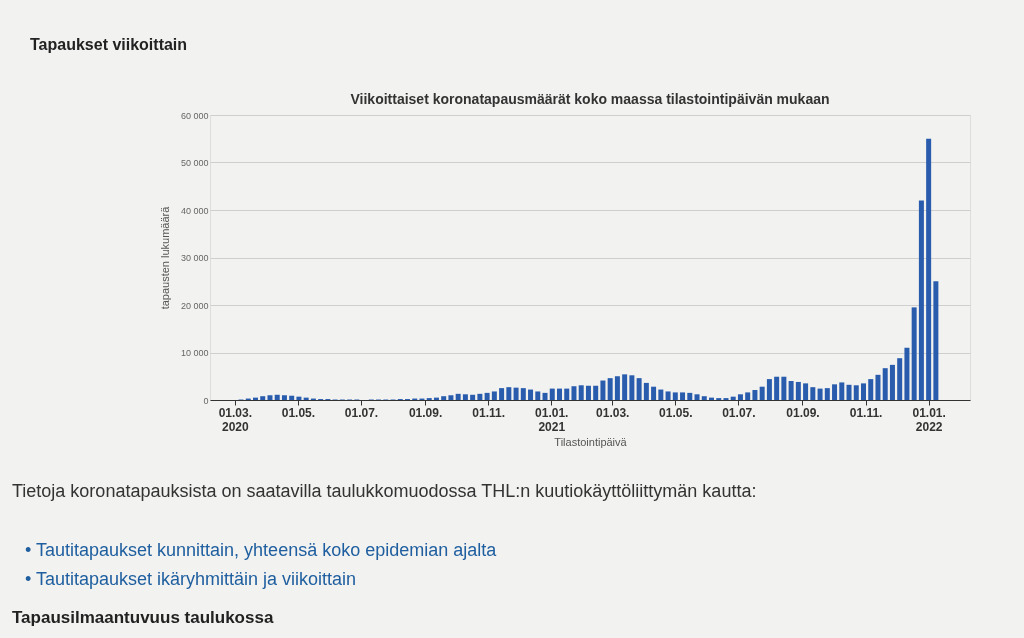  Describe the element at coordinates (194, 163) in the screenshot. I see `y-tick-label: 50 000` at that location.